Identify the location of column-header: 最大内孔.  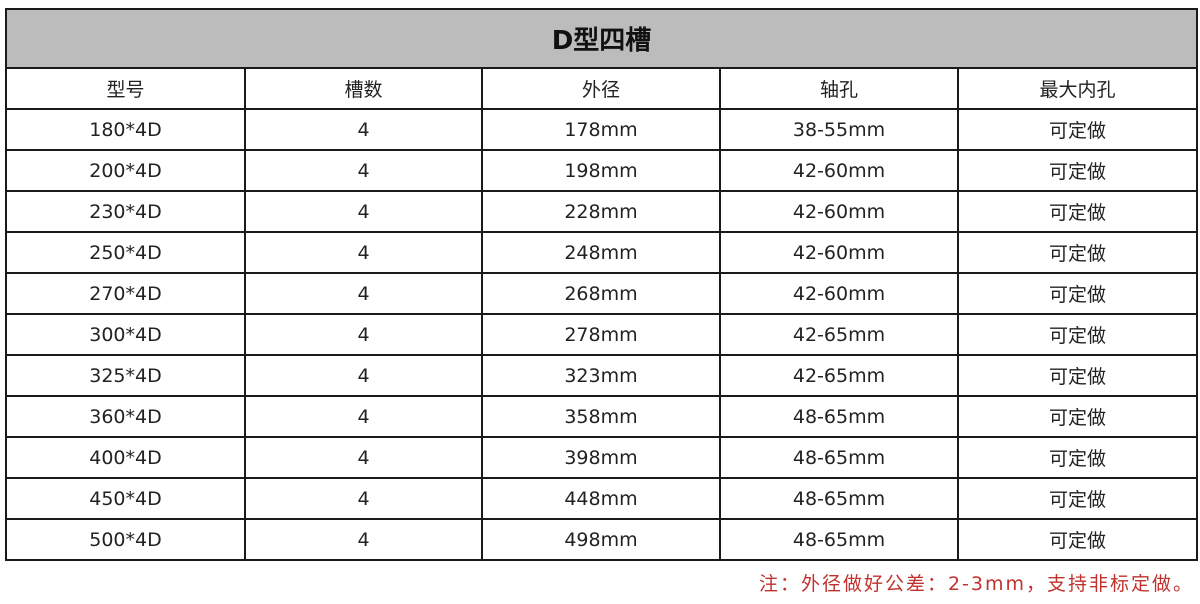
(1077, 88).